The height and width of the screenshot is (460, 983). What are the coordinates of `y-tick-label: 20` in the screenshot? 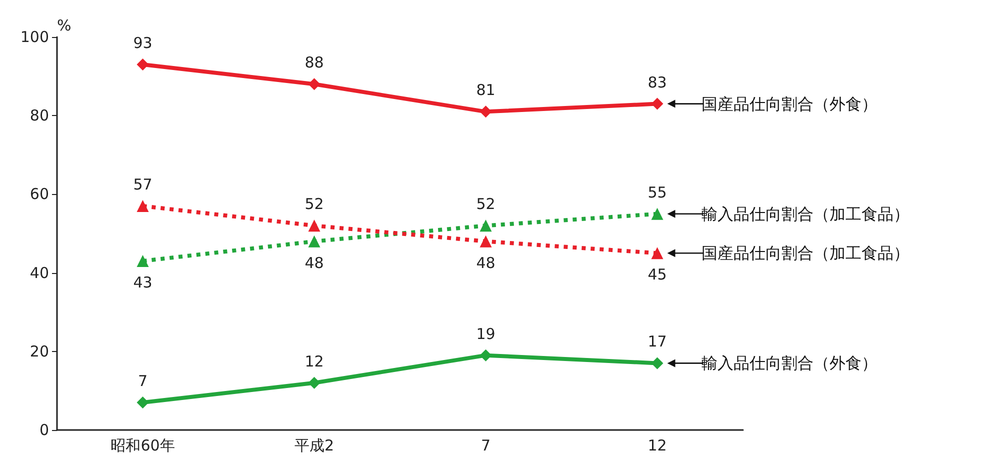 It's located at (39, 351).